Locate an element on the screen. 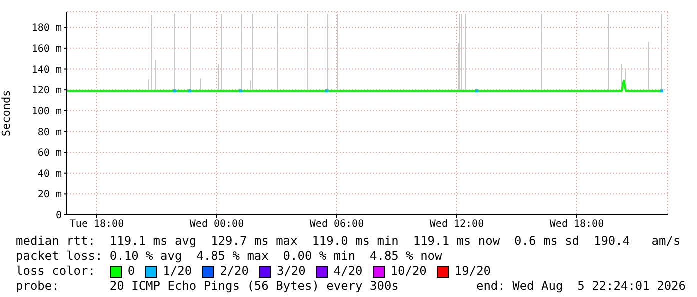 This screenshot has height=297, width=697. y-tick-label: 140 m is located at coordinates (47, 70).